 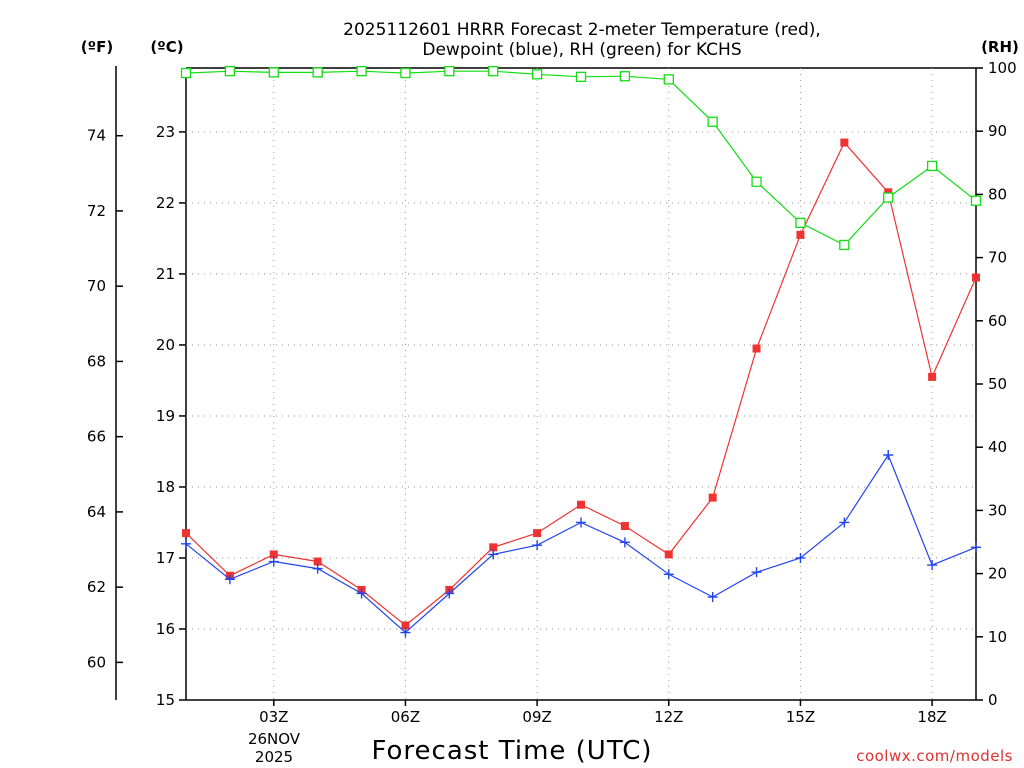 I want to click on fahrenheit-unit-label: (ºF), so click(x=97, y=47).